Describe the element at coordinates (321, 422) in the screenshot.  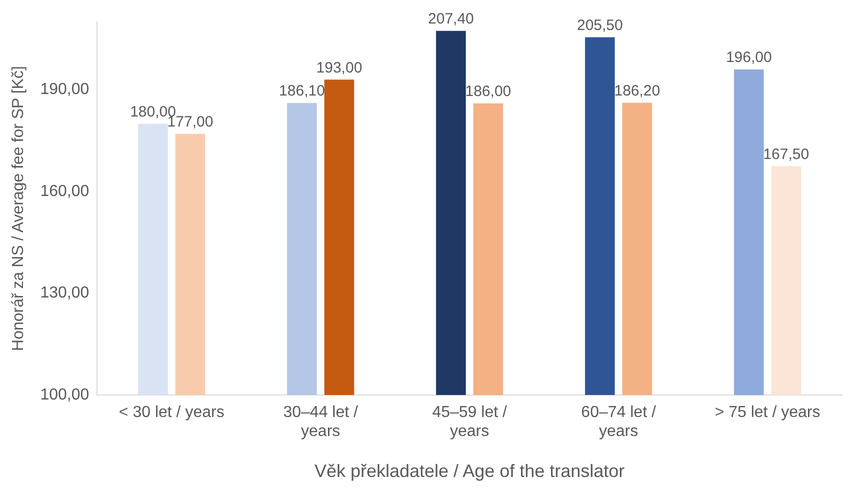
I see `x-tick-label: 30–44 let / years` at that location.